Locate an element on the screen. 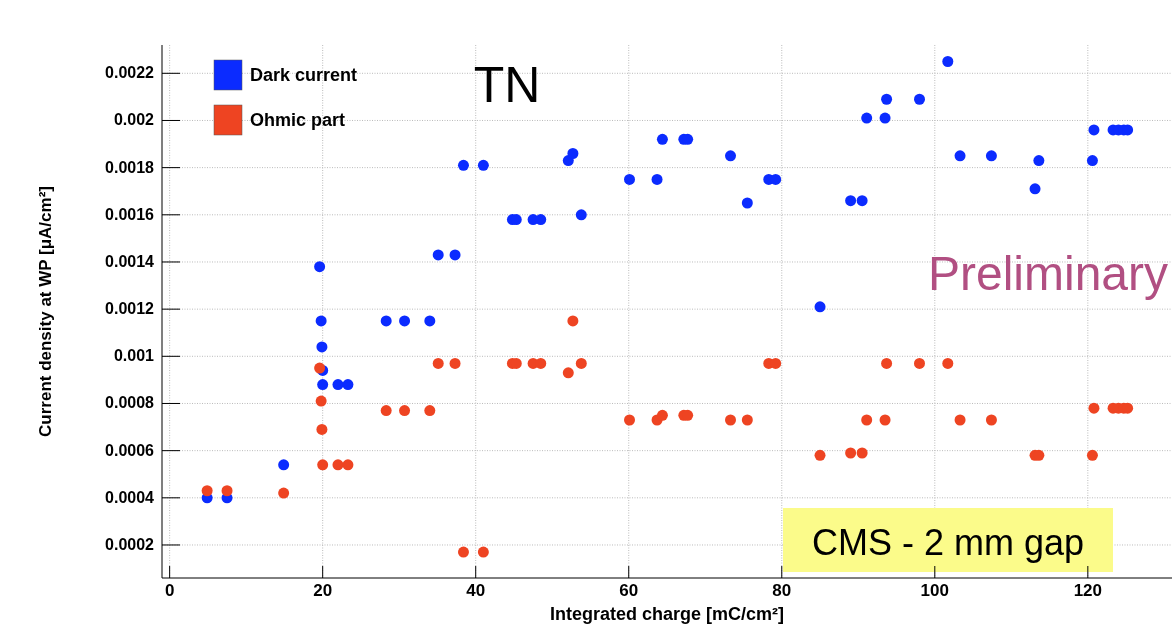 The image size is (1175, 633). y-tick-label: 0.002 is located at coordinates (134, 120).